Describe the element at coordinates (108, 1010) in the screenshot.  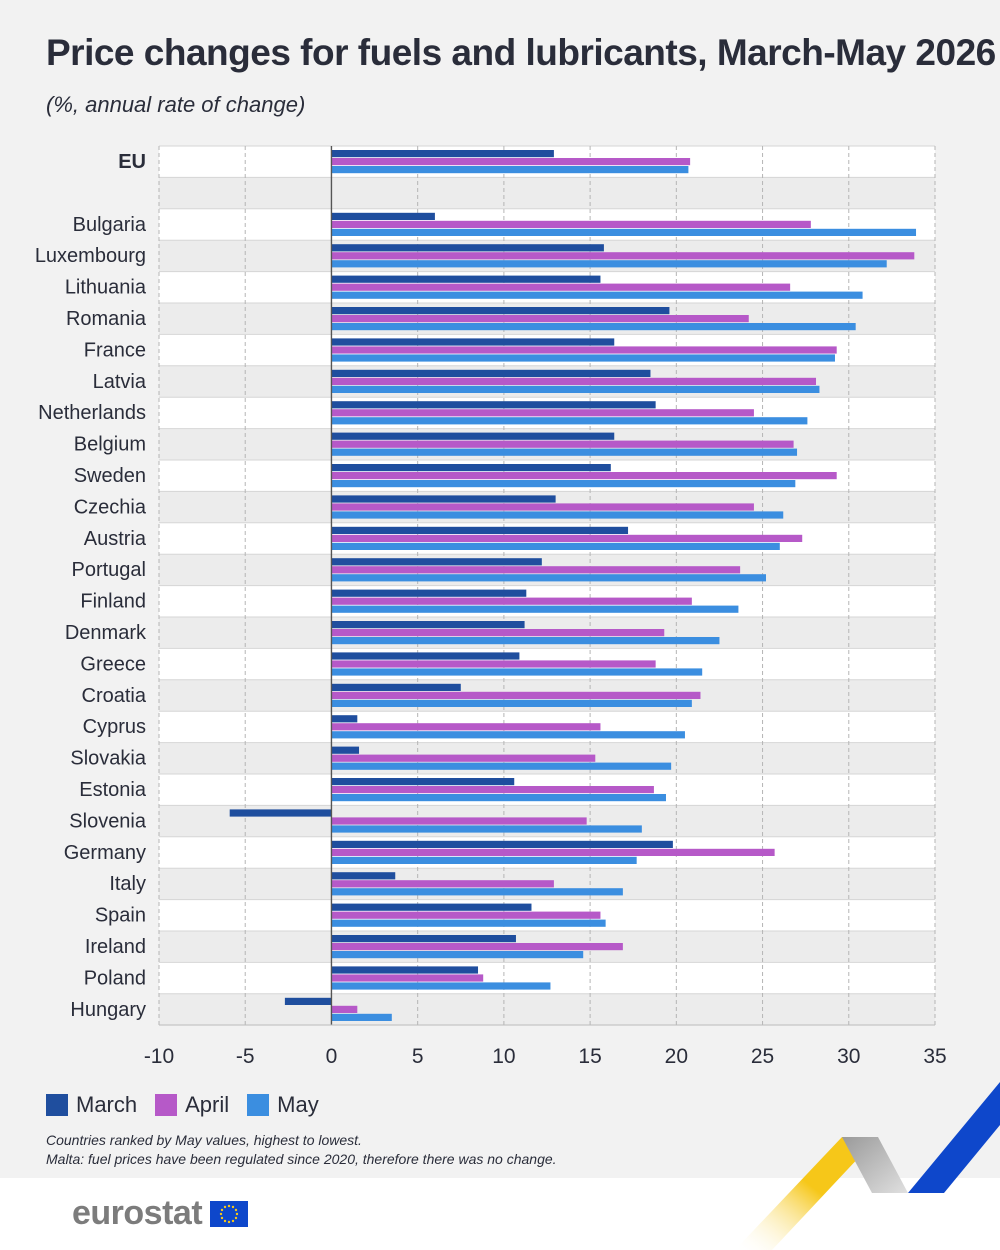
I see `category-label: Hungary` at that location.